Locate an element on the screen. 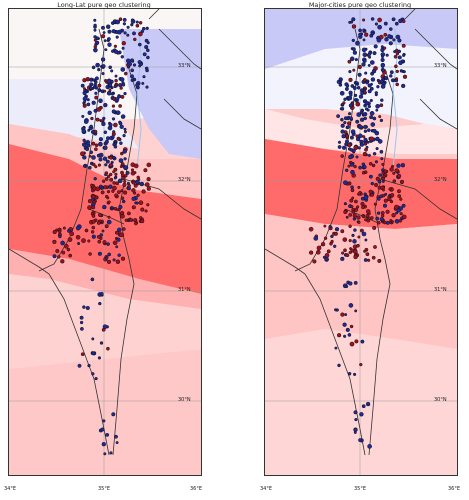 This screenshot has width=469, height=500. lat-label-31-left: 31°N is located at coordinates (184, 290).